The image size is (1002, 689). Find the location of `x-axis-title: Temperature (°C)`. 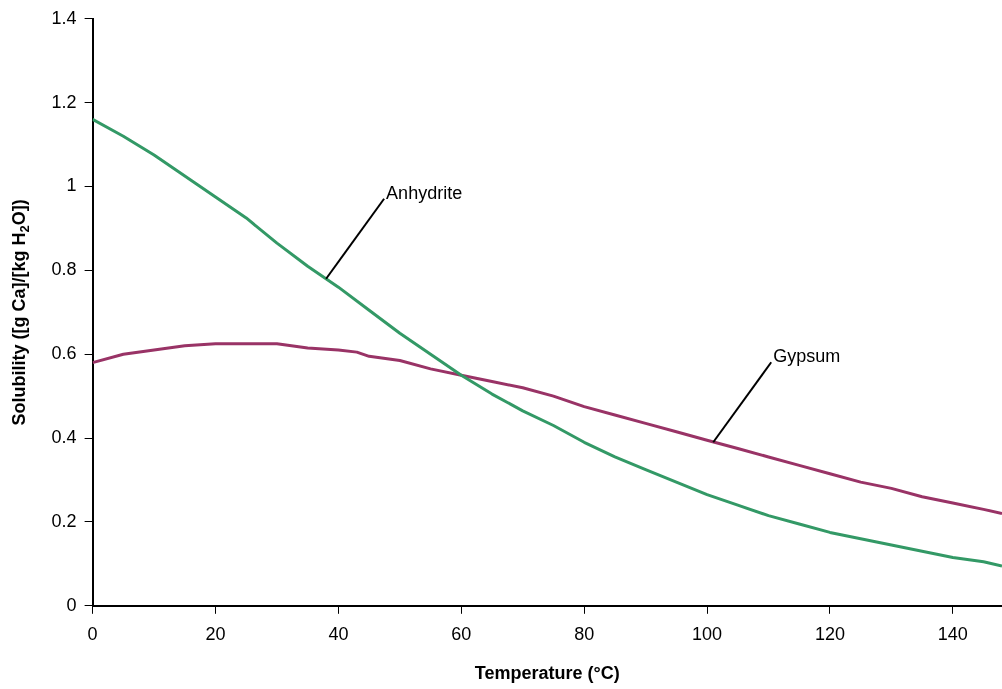

x-axis-title: Temperature (°C) is located at coordinates (547, 673).